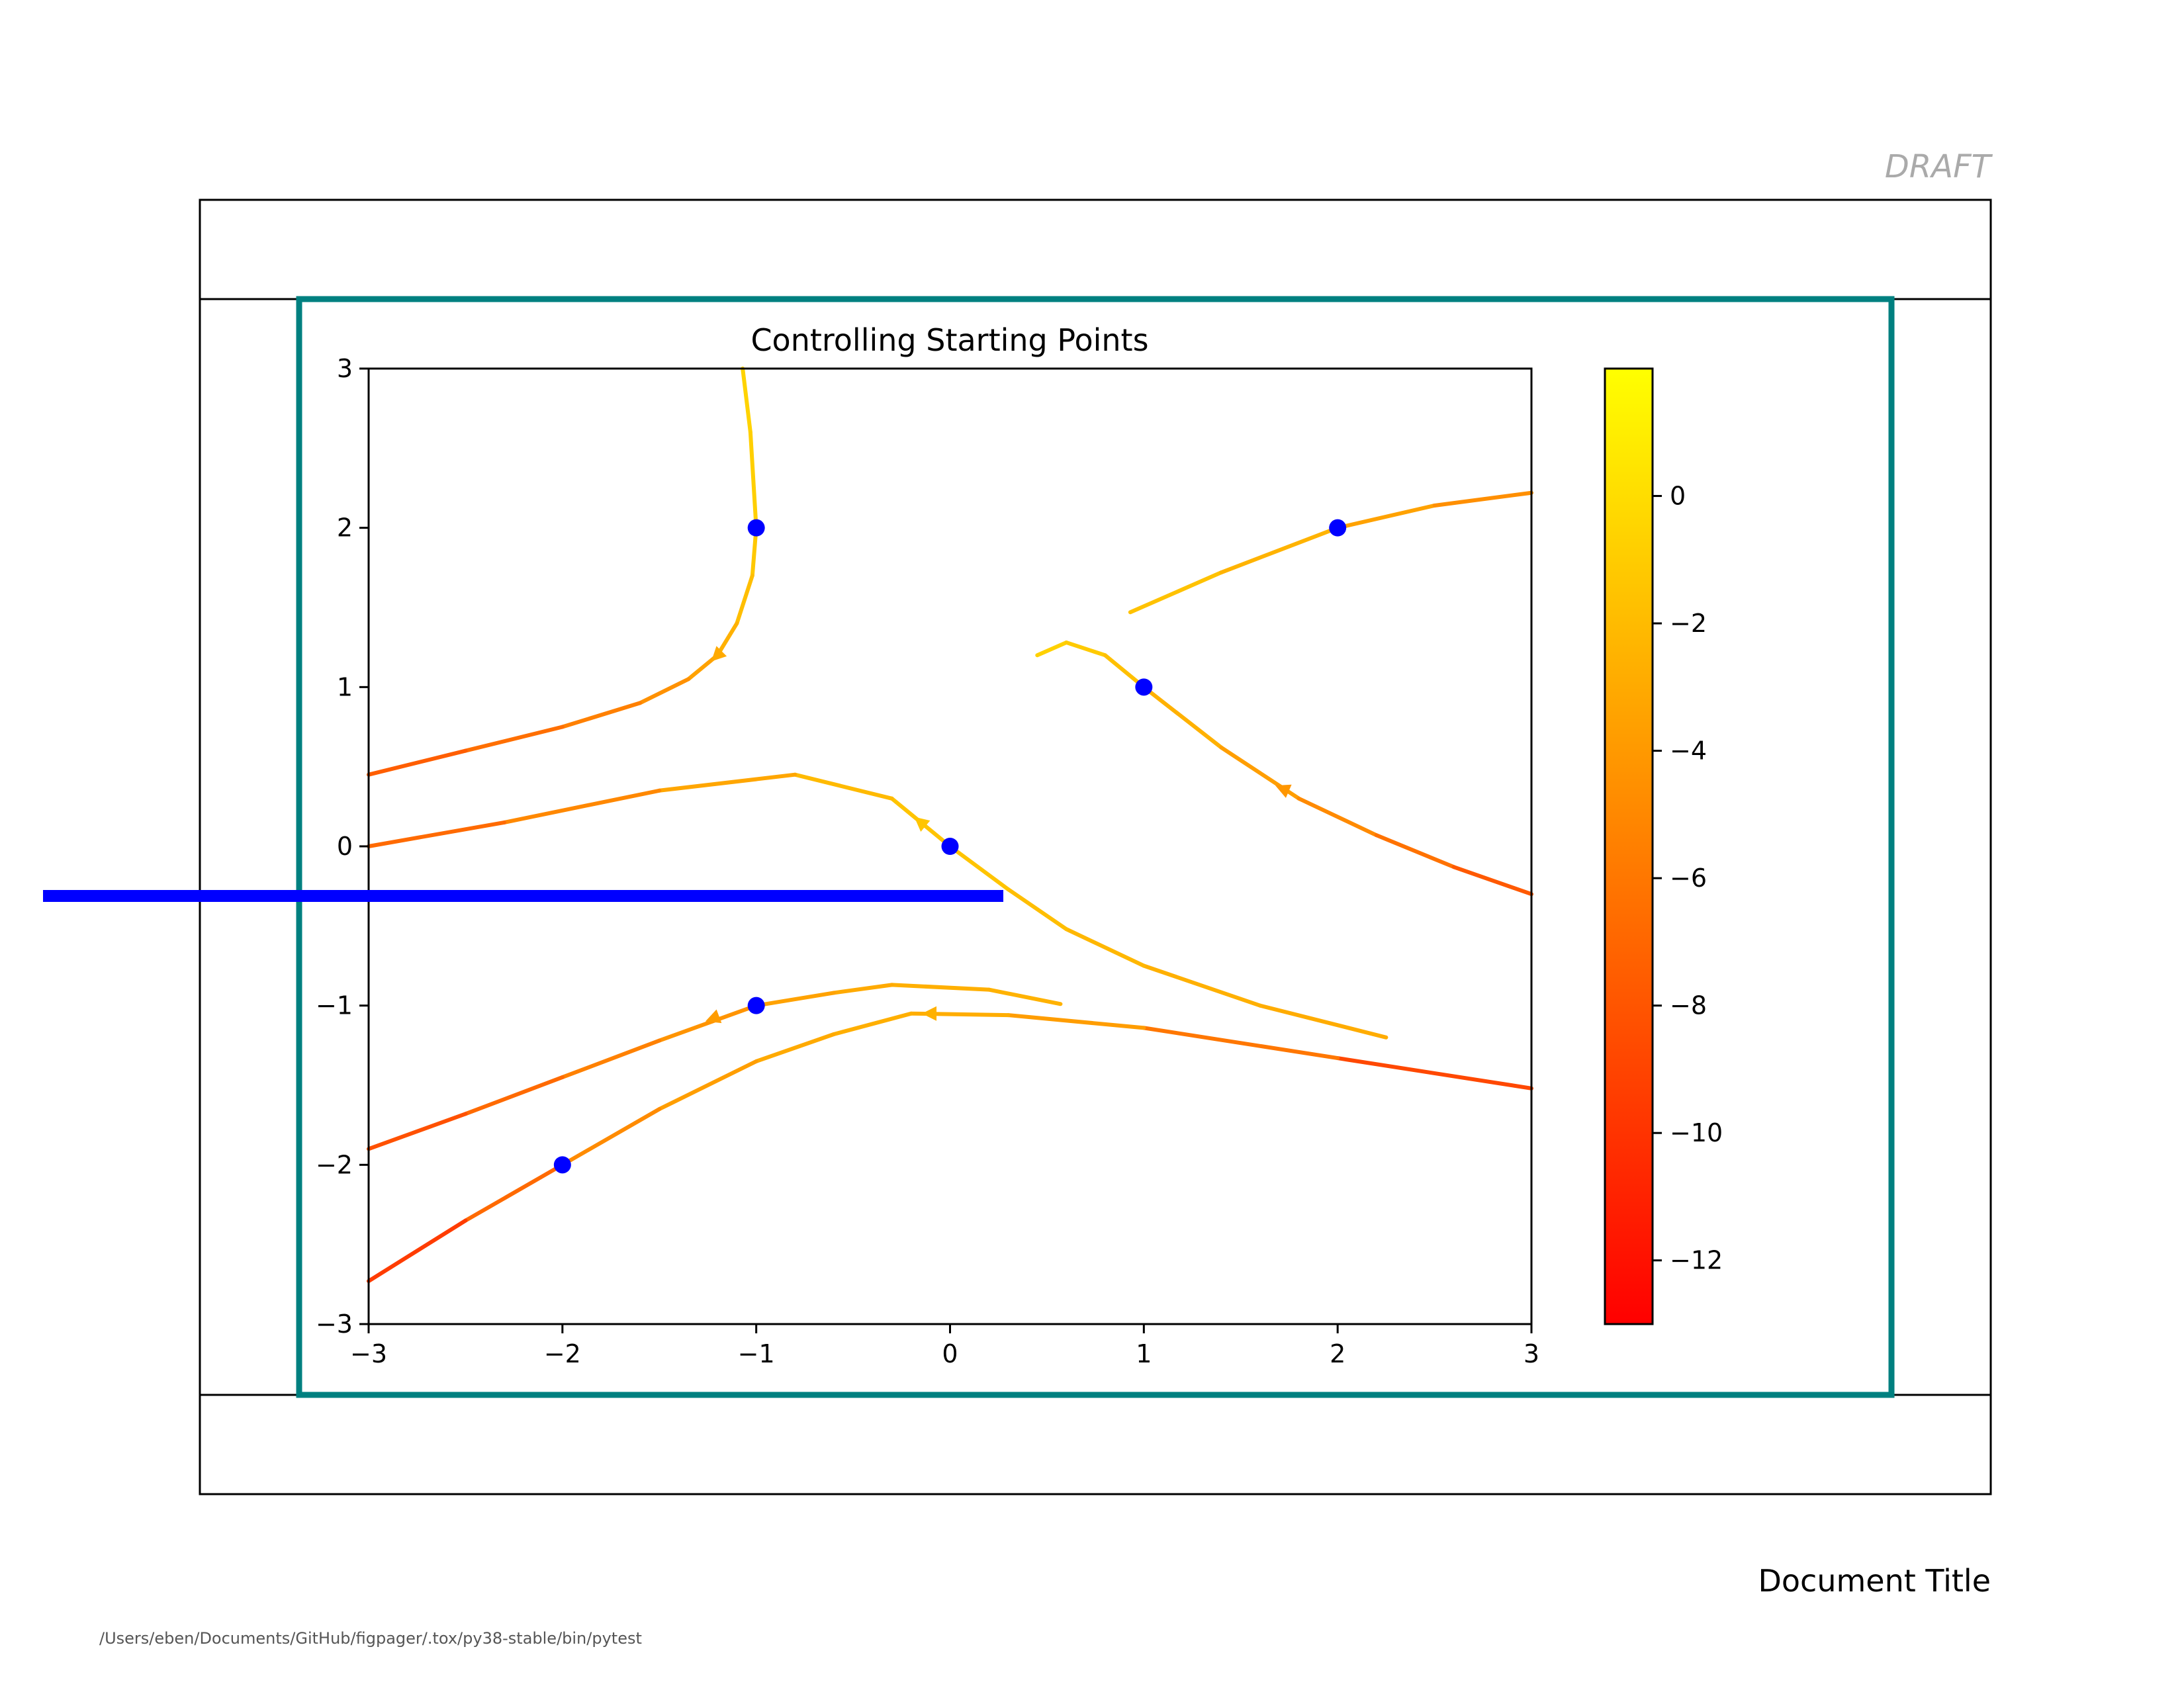 The width and height of the screenshot is (2184, 1690). What do you see at coordinates (1678, 496) in the screenshot?
I see `colorbar-tick-label: 0` at bounding box center [1678, 496].